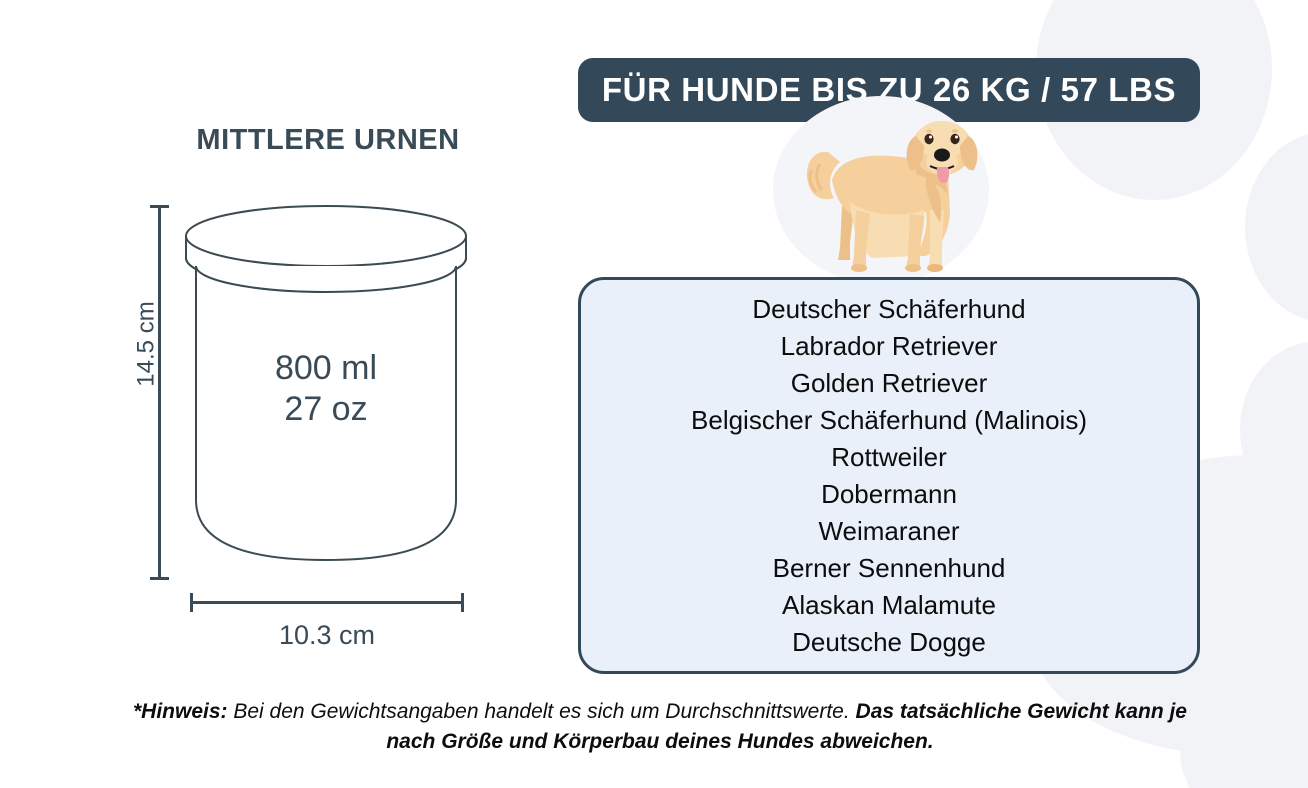 This screenshot has height=788, width=1308. What do you see at coordinates (326, 368) in the screenshot?
I see `urn-capacity-ml: 800 ml` at bounding box center [326, 368].